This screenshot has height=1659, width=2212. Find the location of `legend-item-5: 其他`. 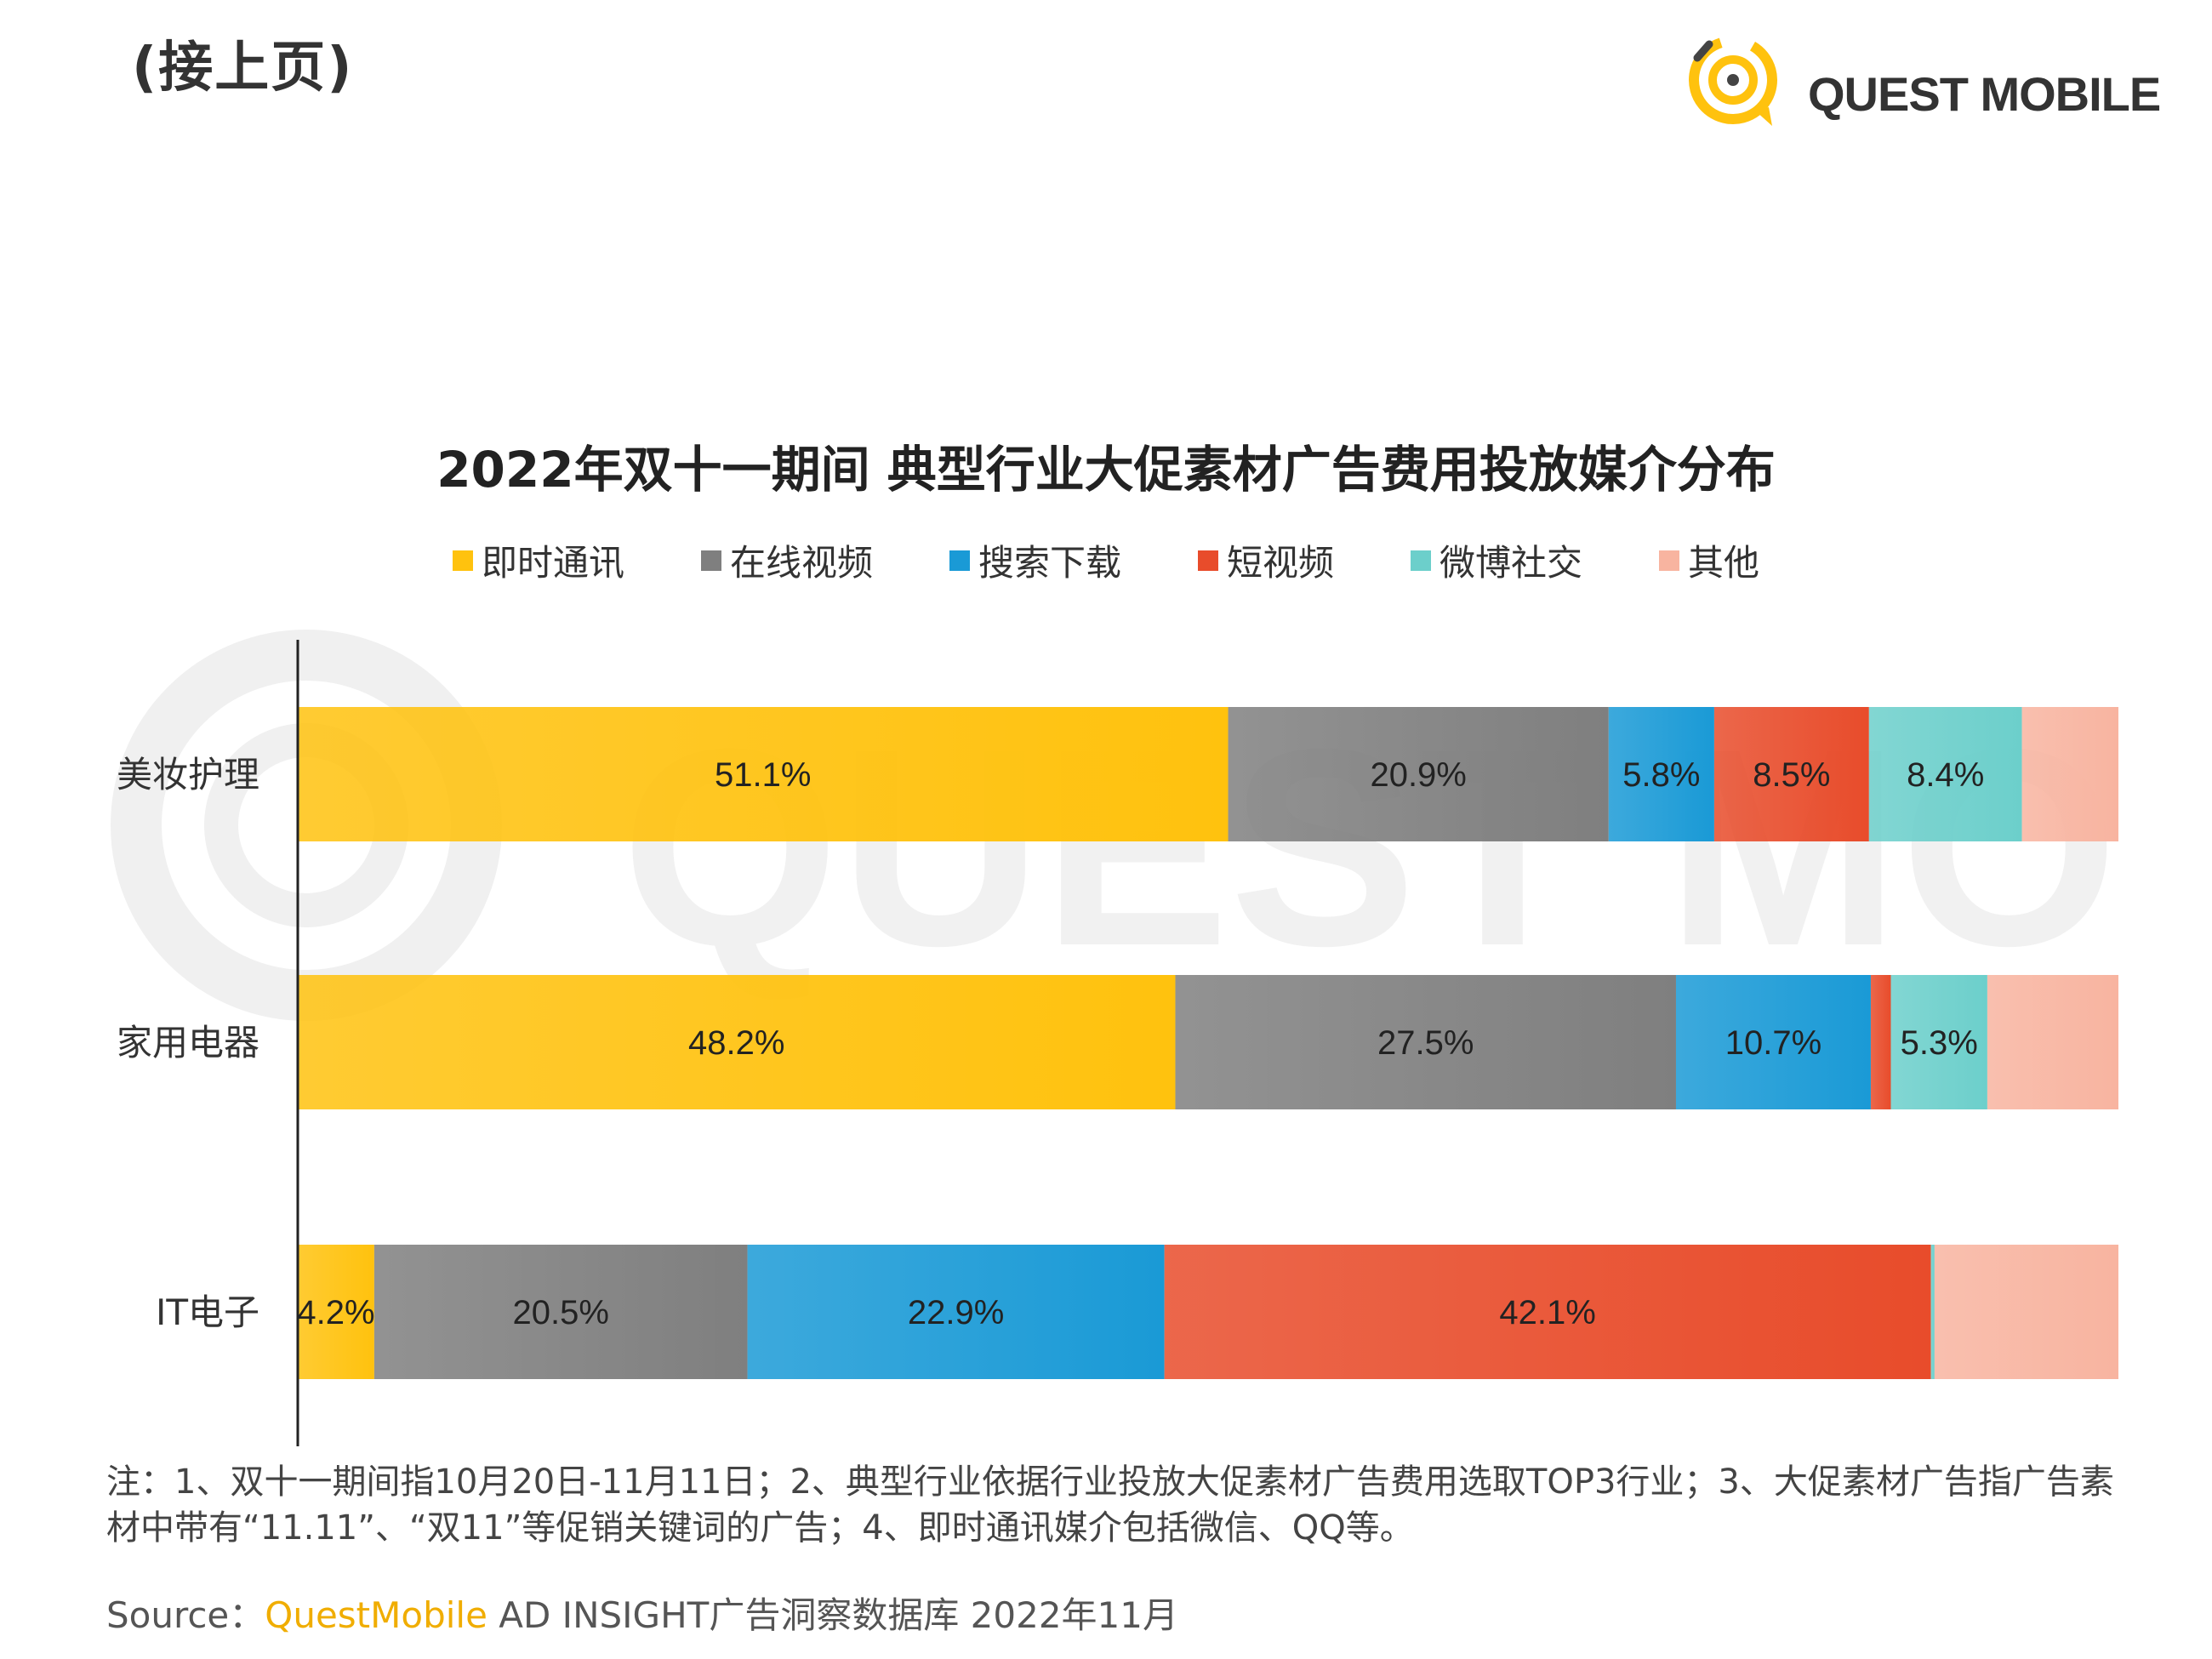

legend-item-5: 其他 is located at coordinates (1709, 560).